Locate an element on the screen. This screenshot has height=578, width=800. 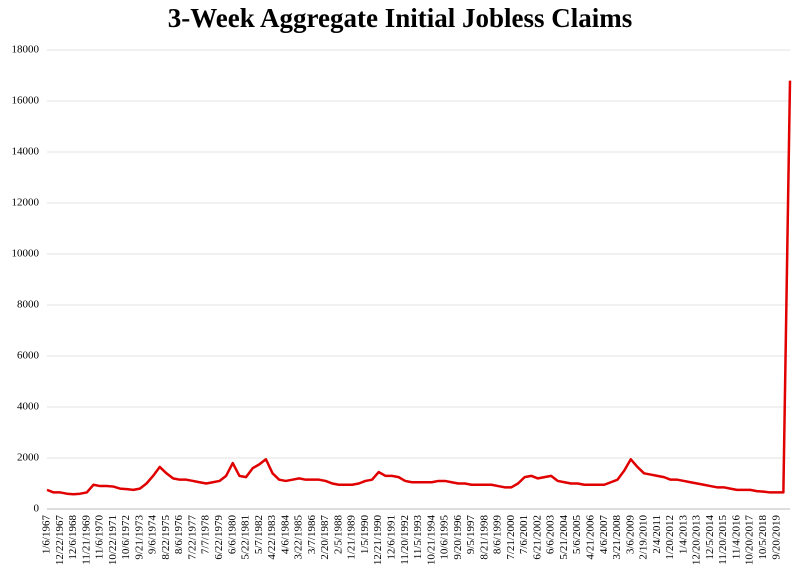
chart-title: 3-Week Aggregate Initial Jobless Claims is located at coordinates (400, 18).